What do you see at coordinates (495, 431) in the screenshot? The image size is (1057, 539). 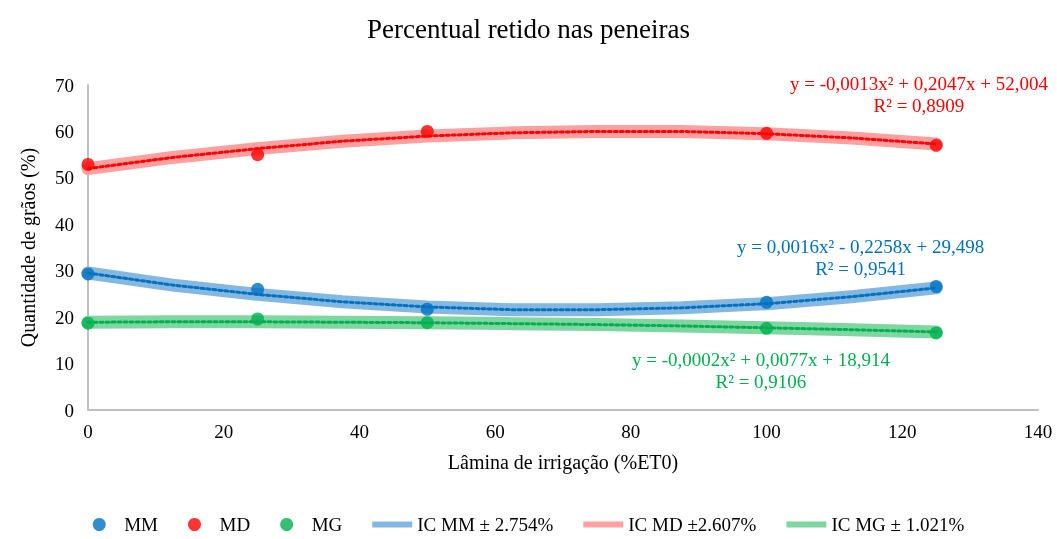 I see `x-tick-label: 60` at bounding box center [495, 431].